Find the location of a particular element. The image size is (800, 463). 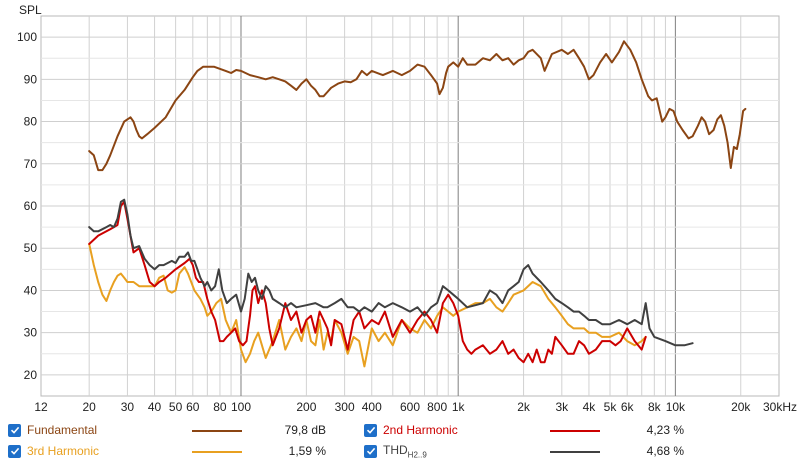

x-tick-label: 80 is located at coordinates (220, 407).